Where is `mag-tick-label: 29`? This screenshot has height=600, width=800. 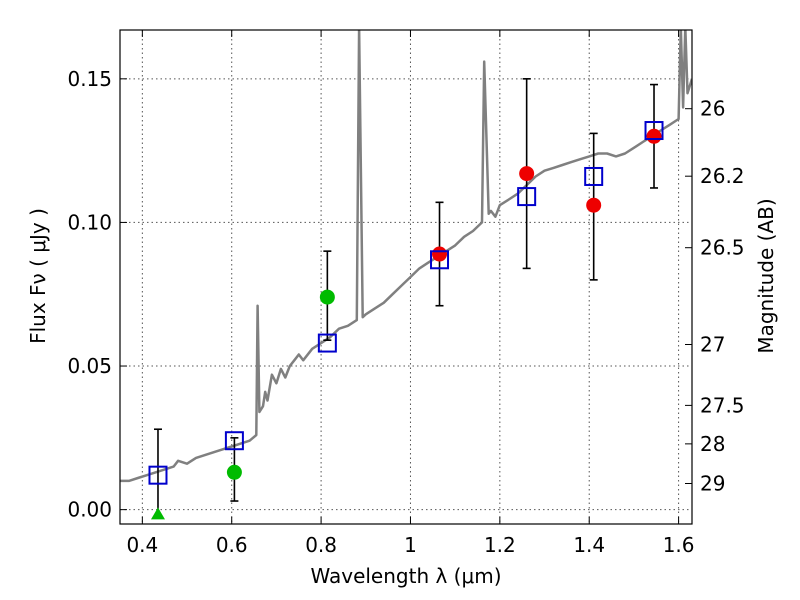
mag-tick-label: 29 is located at coordinates (712, 484).